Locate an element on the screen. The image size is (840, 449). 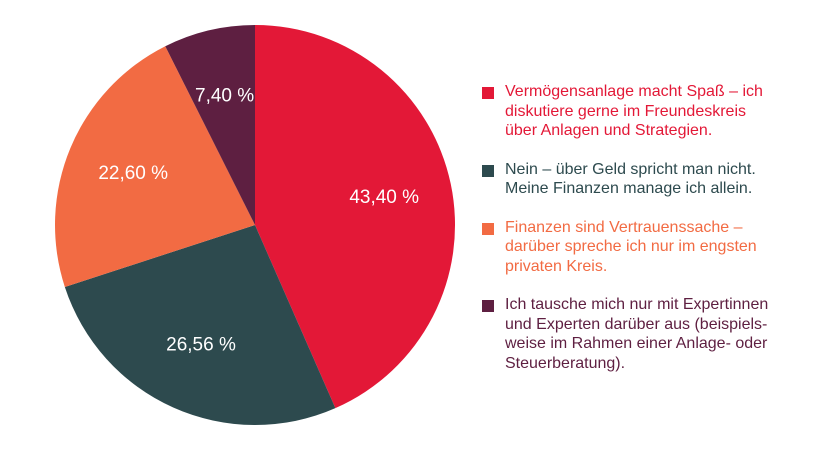
pie-value-label-4: 7,40 % is located at coordinates (224, 96).